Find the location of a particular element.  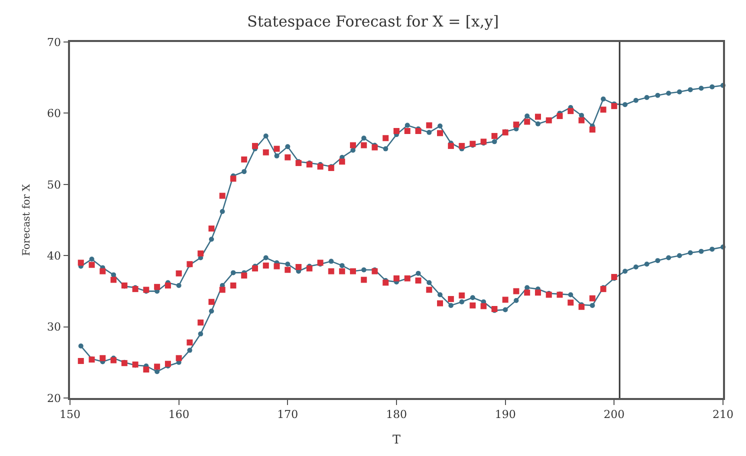

y-tick-label: 60 is located at coordinates (54, 113).